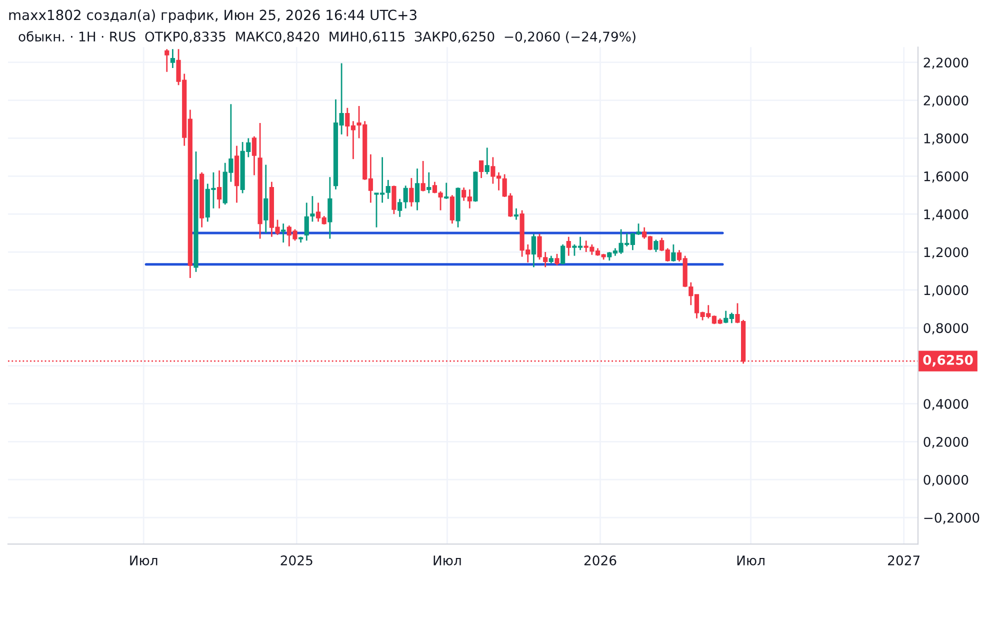  What do you see at coordinates (946, 63) in the screenshot?
I see `y-tick-label: 2,2000` at bounding box center [946, 63].